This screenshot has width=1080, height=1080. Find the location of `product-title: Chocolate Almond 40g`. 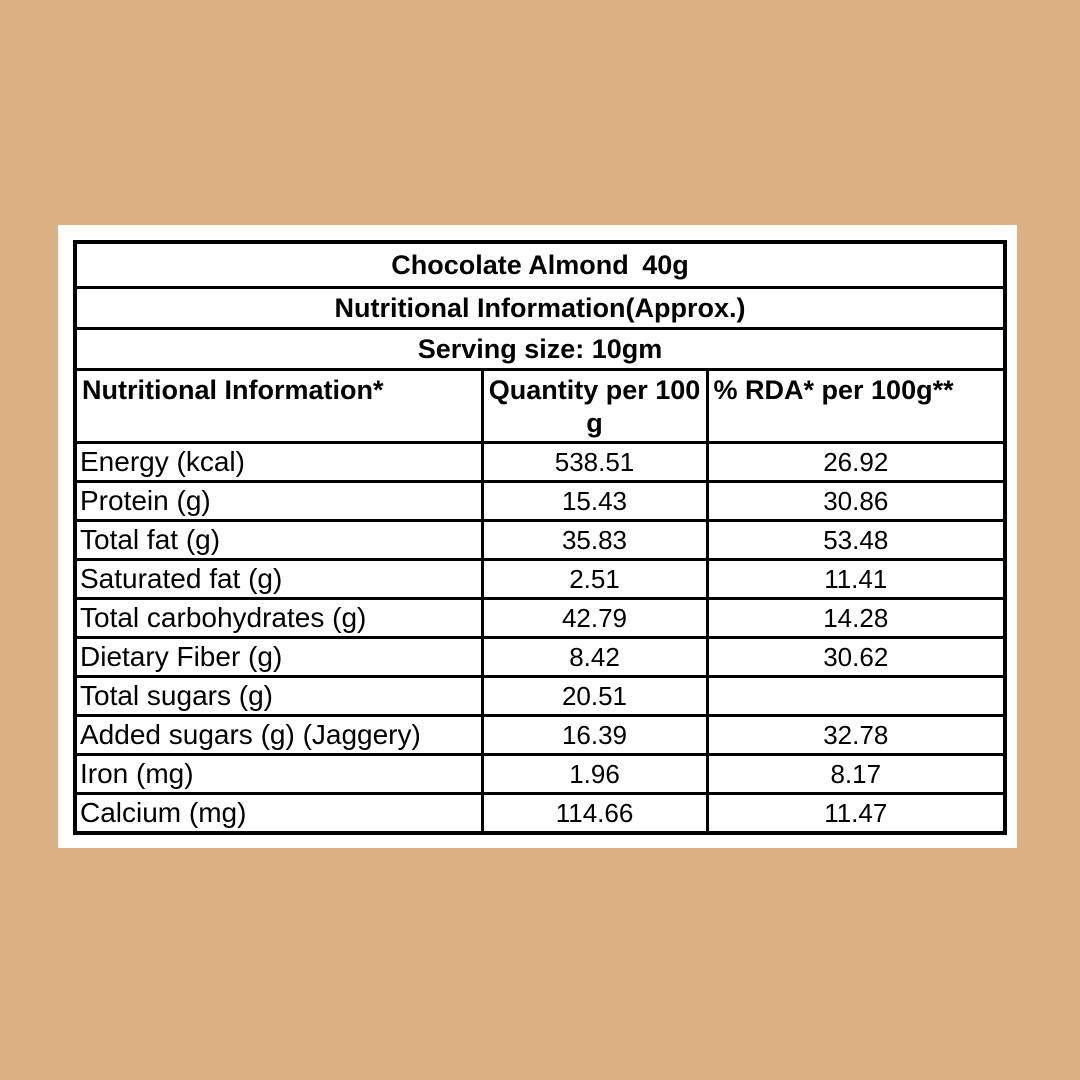

product-title: Chocolate Almond 40g is located at coordinates (540, 264).